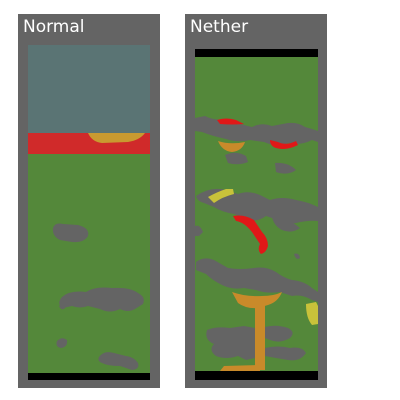  What do you see at coordinates (260, 337) in the screenshot?
I see `nether-ore-column` at bounding box center [260, 337].